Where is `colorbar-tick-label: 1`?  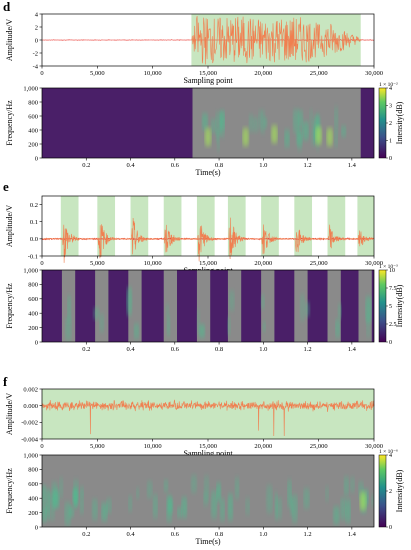
colorbar-tick-label: 1 is located at coordinates (390, 142).